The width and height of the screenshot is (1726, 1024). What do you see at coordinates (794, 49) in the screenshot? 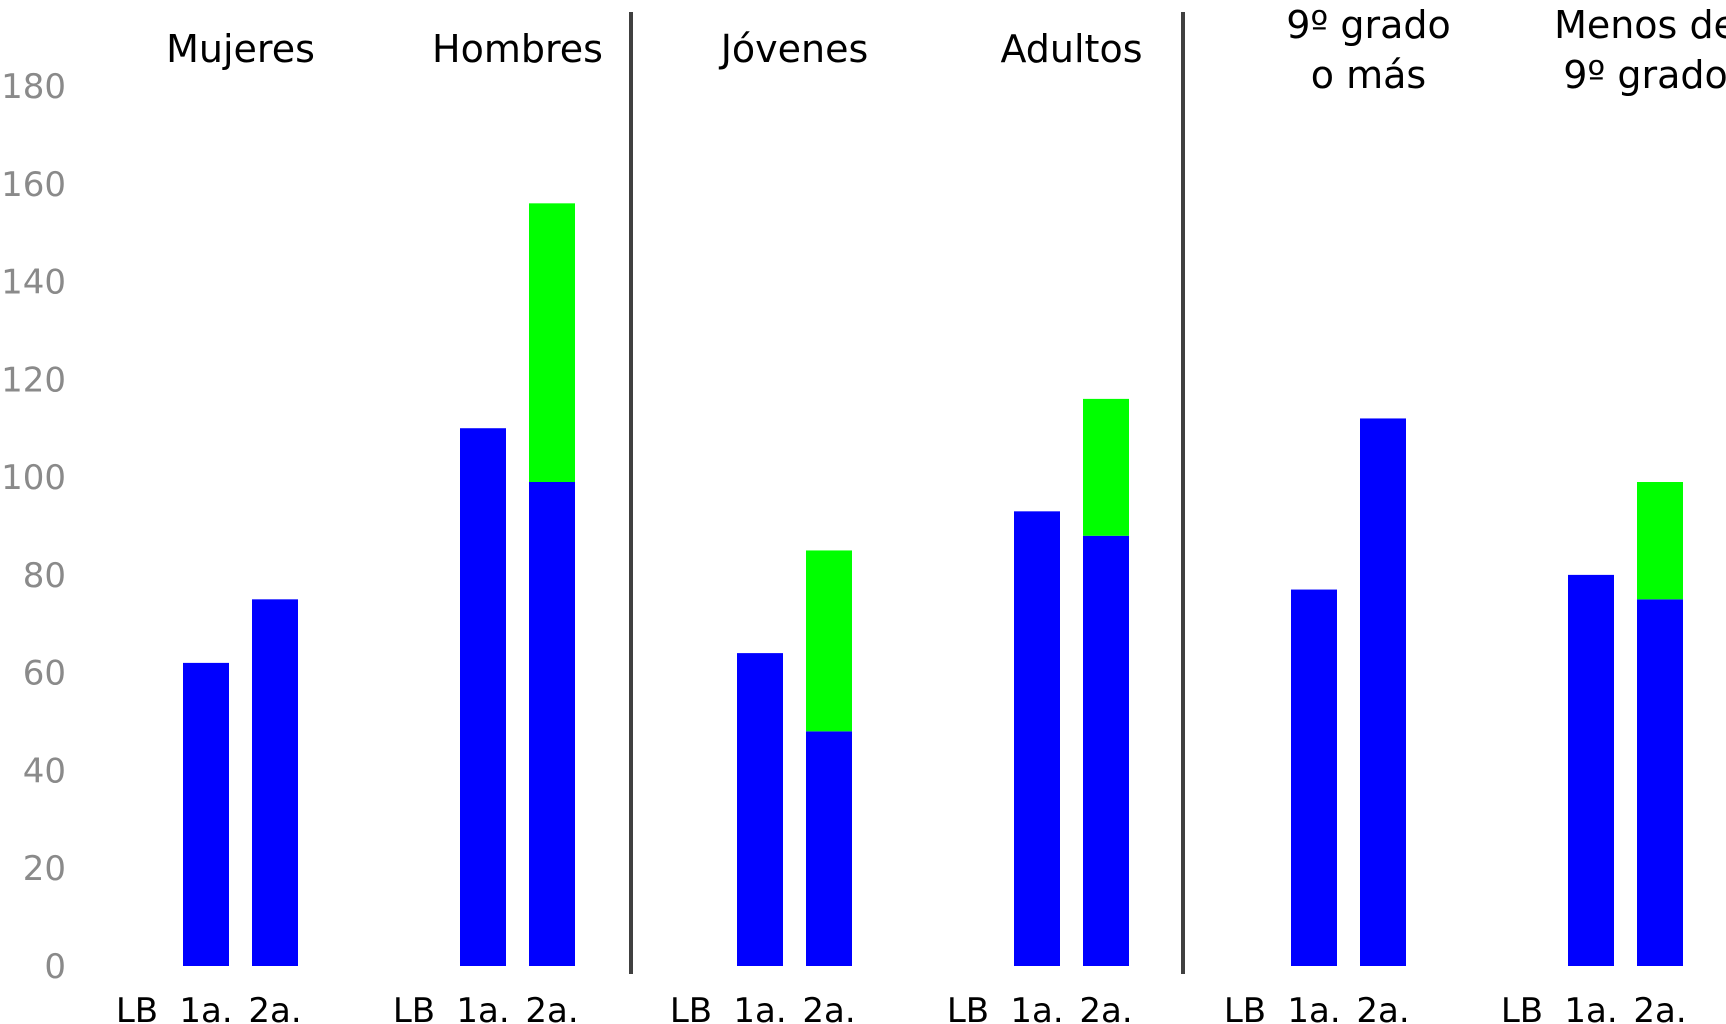
I see `group-label: Jóvenes` at bounding box center [794, 49].